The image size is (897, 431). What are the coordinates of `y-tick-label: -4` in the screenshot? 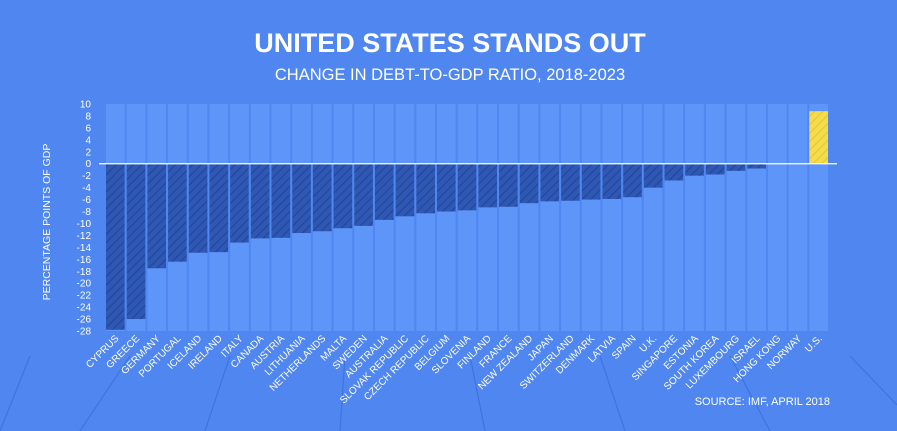 It's located at (86, 188).